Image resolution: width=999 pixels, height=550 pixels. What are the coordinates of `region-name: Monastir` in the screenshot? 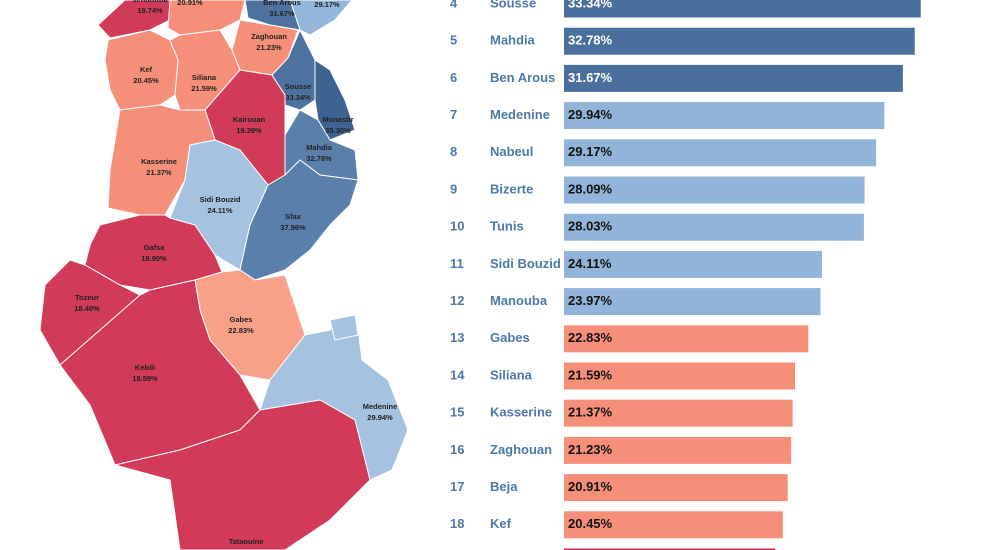 It's located at (337, 119).